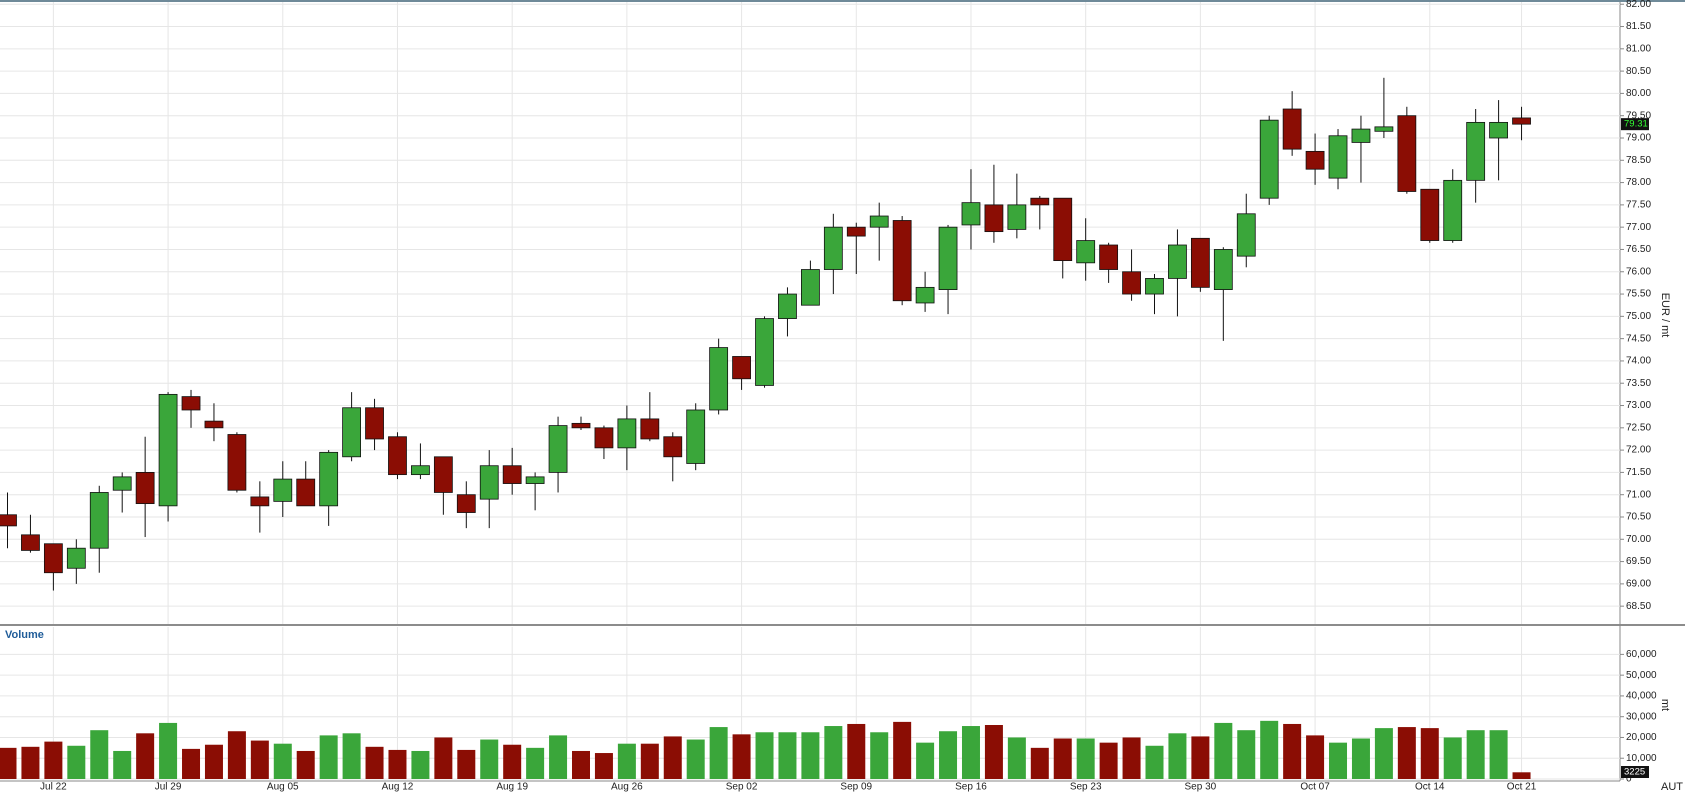  Describe the element at coordinates (1629, 779) in the screenshot. I see `y2-tick-label: 0` at that location.